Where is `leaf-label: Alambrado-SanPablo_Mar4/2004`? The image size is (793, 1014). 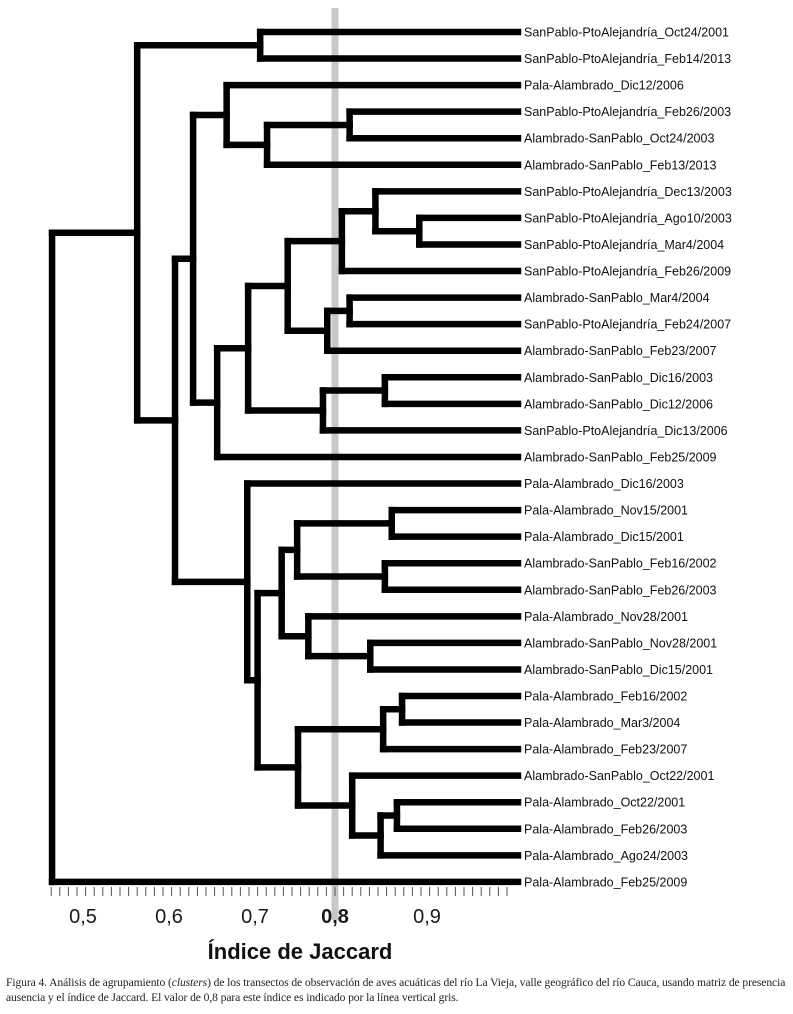 leaf-label: Alambrado-SanPablo_Mar4/2004 is located at coordinates (617, 298).